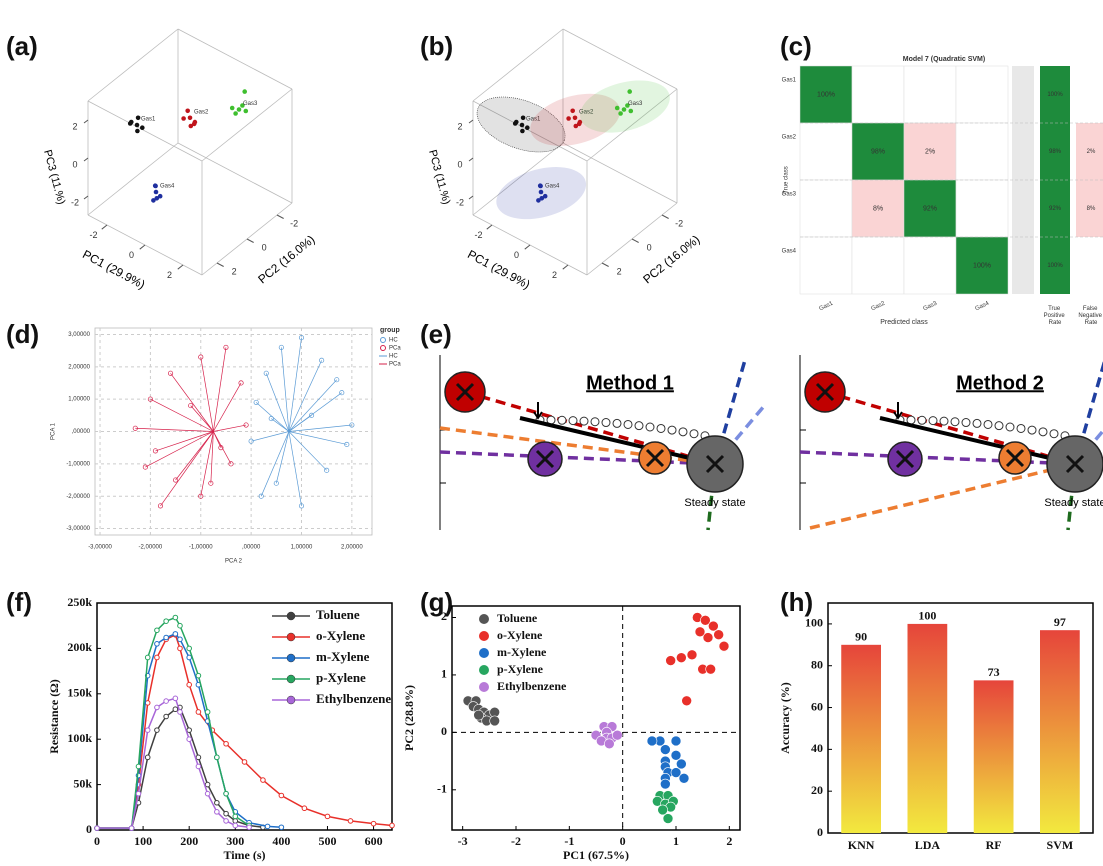 The width and height of the screenshot is (1103, 866). Describe the element at coordinates (676, 841) in the screenshot. I see `x-tick-label: 1` at that location.